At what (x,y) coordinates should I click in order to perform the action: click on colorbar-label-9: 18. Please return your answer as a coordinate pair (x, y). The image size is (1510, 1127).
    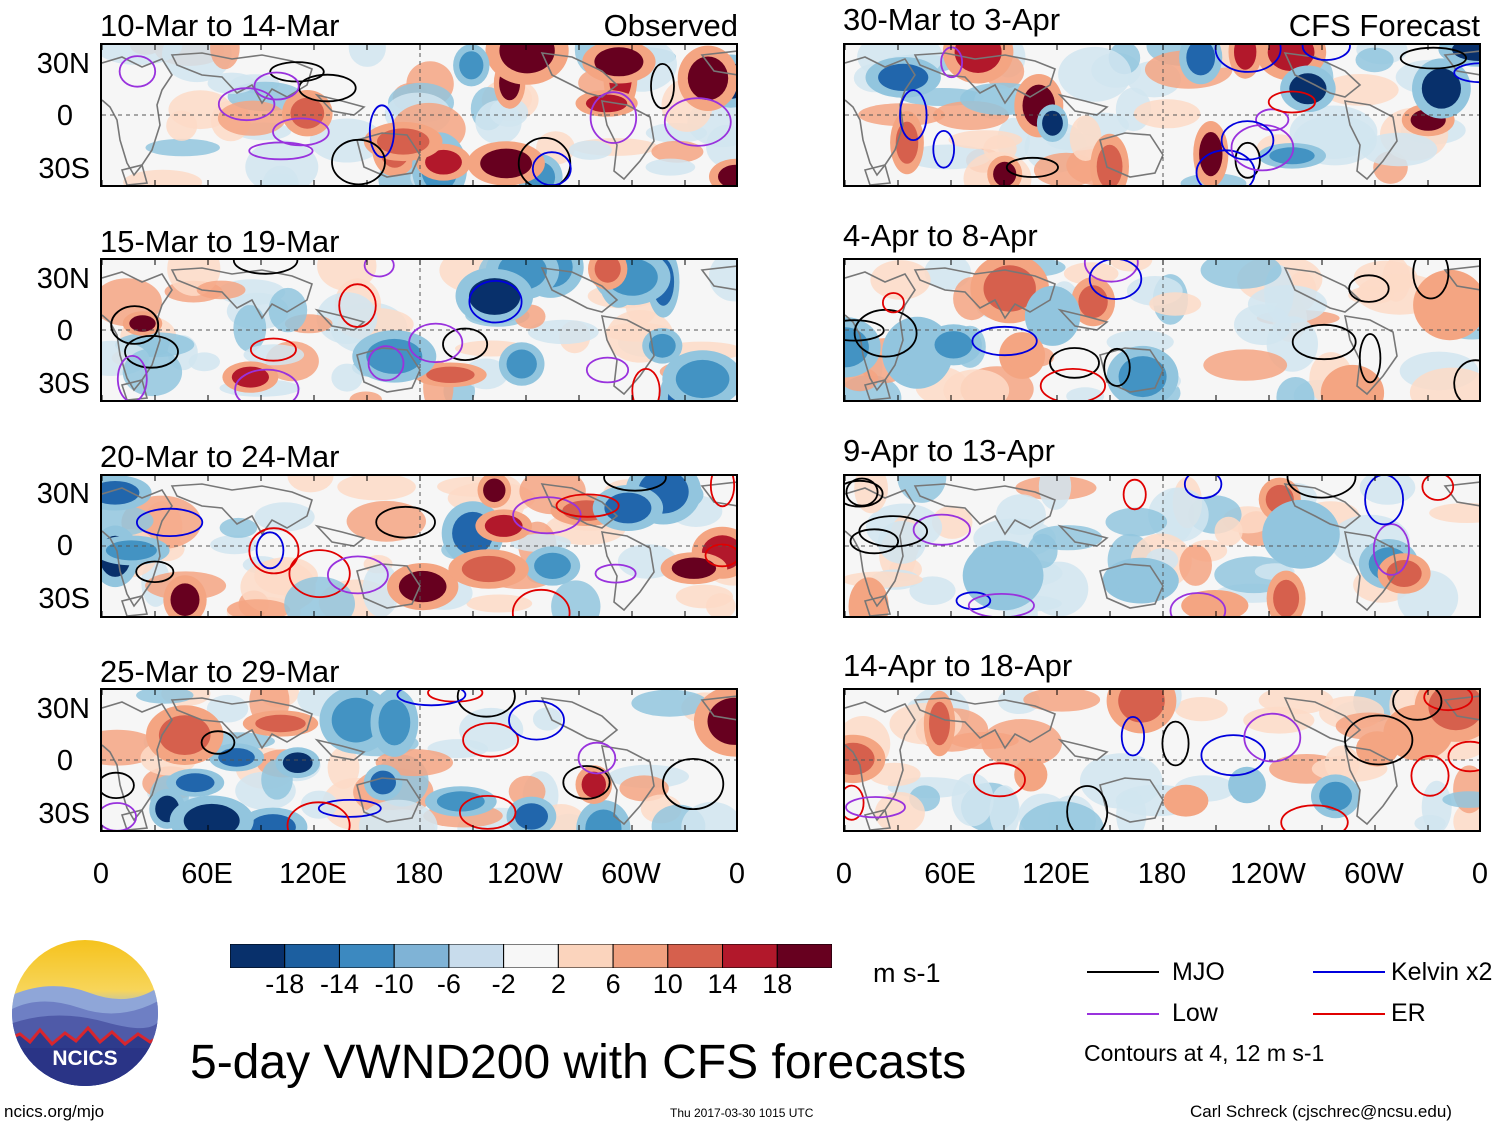
    Looking at the image, I should click on (777, 984).